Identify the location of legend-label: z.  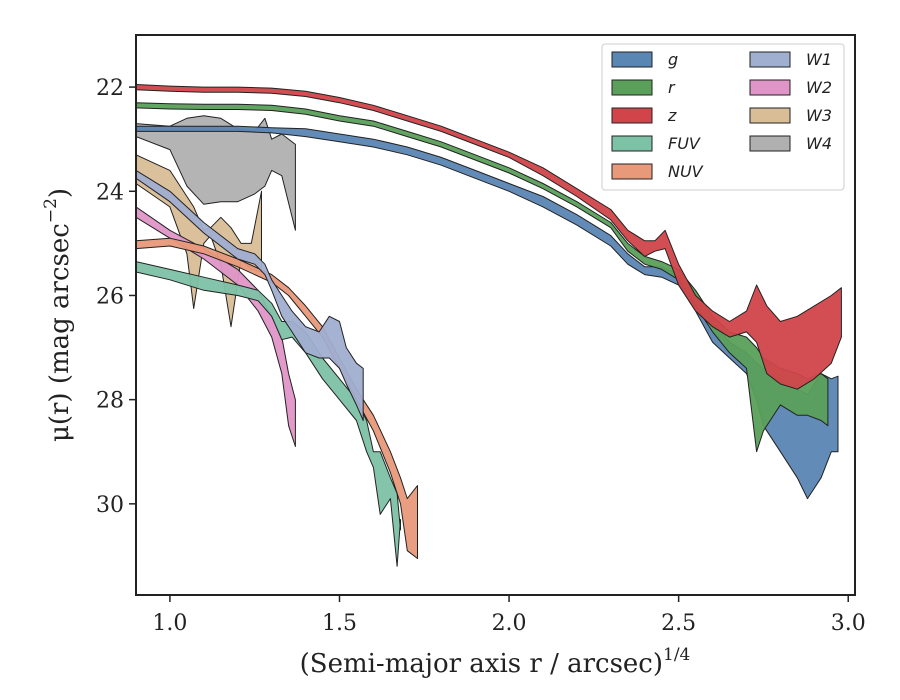
(672, 115).